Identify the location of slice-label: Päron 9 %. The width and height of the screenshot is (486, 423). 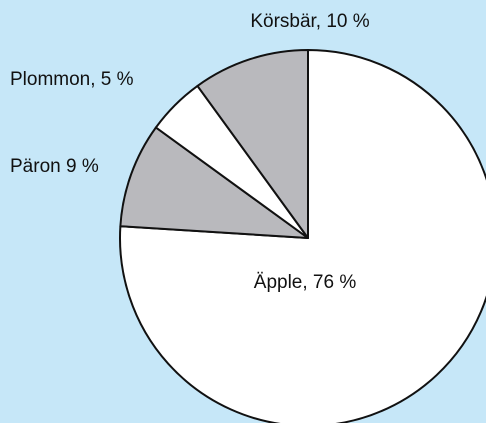
(54, 166).